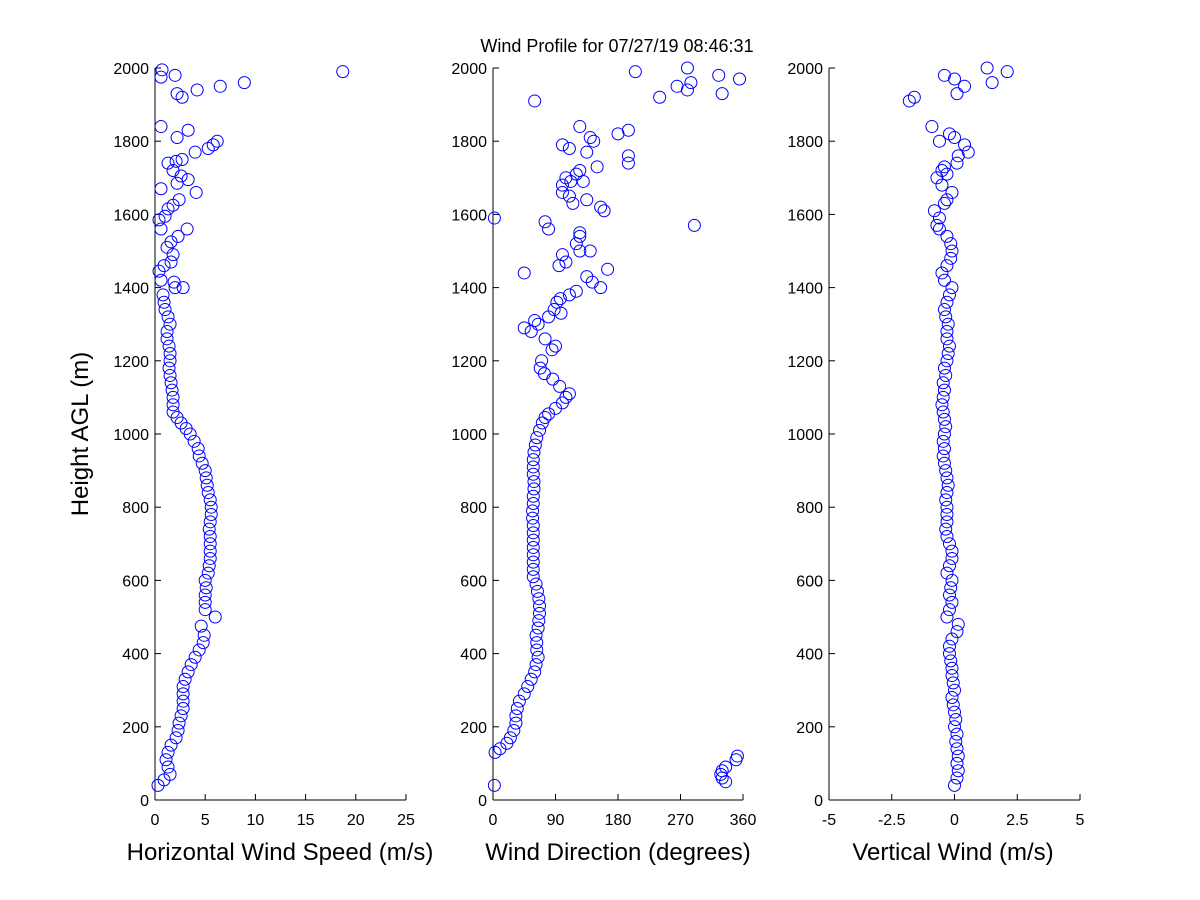  I want to click on x-tick-label: -2.5, so click(892, 820).